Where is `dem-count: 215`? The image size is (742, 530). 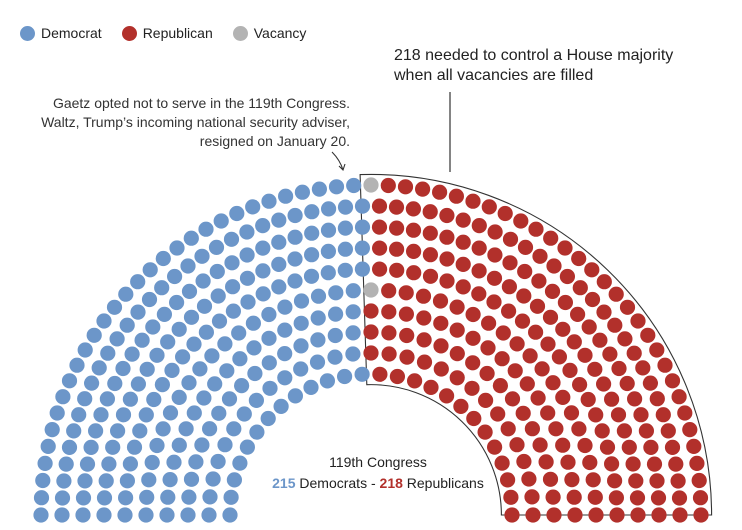
dem-count: 215 is located at coordinates (284, 483).